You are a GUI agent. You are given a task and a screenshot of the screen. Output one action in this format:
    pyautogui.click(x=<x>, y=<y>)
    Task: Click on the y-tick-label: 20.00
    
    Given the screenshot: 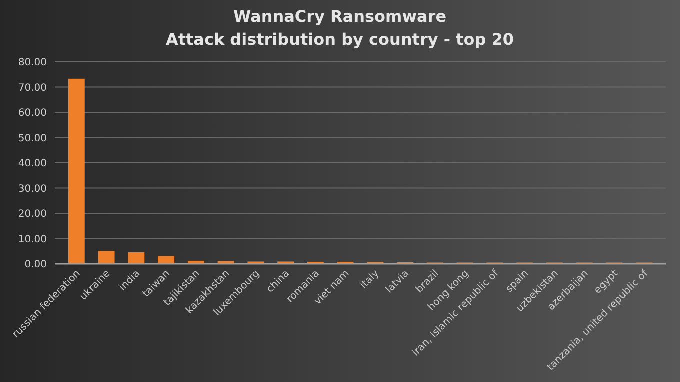 What is the action you would take?
    pyautogui.click(x=32, y=214)
    